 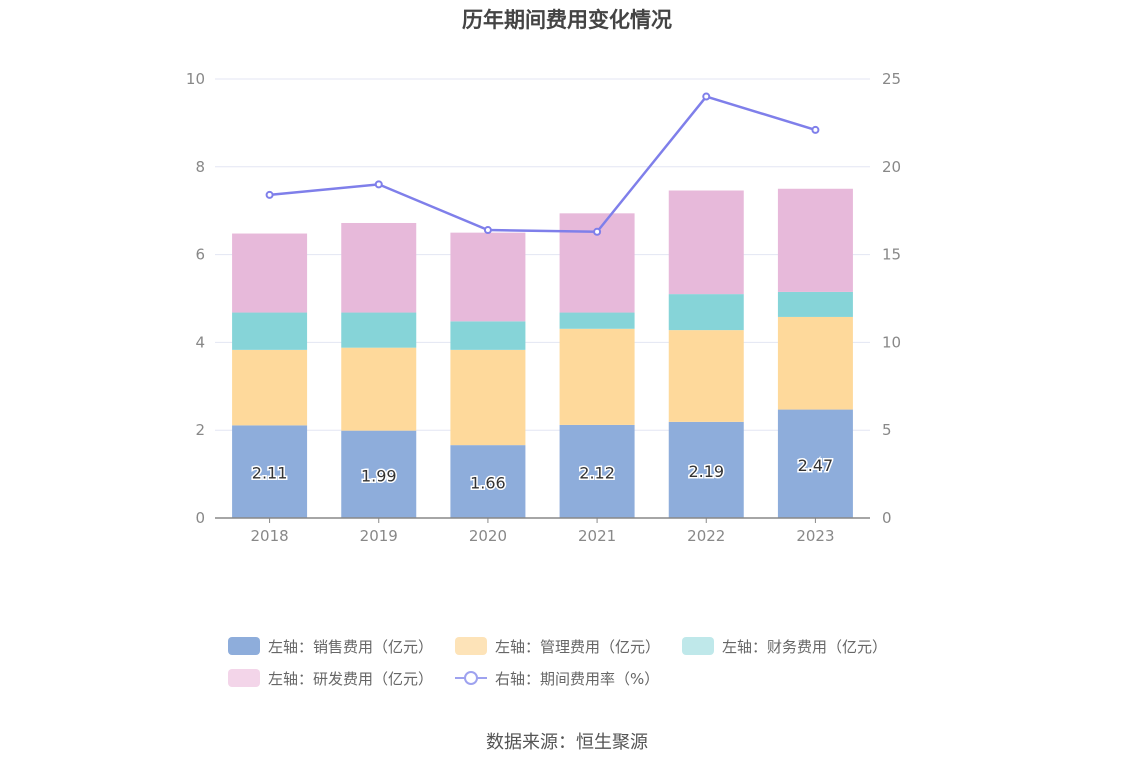 I want to click on legend-item-admin: 左轴：管理费用（亿元）, so click(x=557, y=646).